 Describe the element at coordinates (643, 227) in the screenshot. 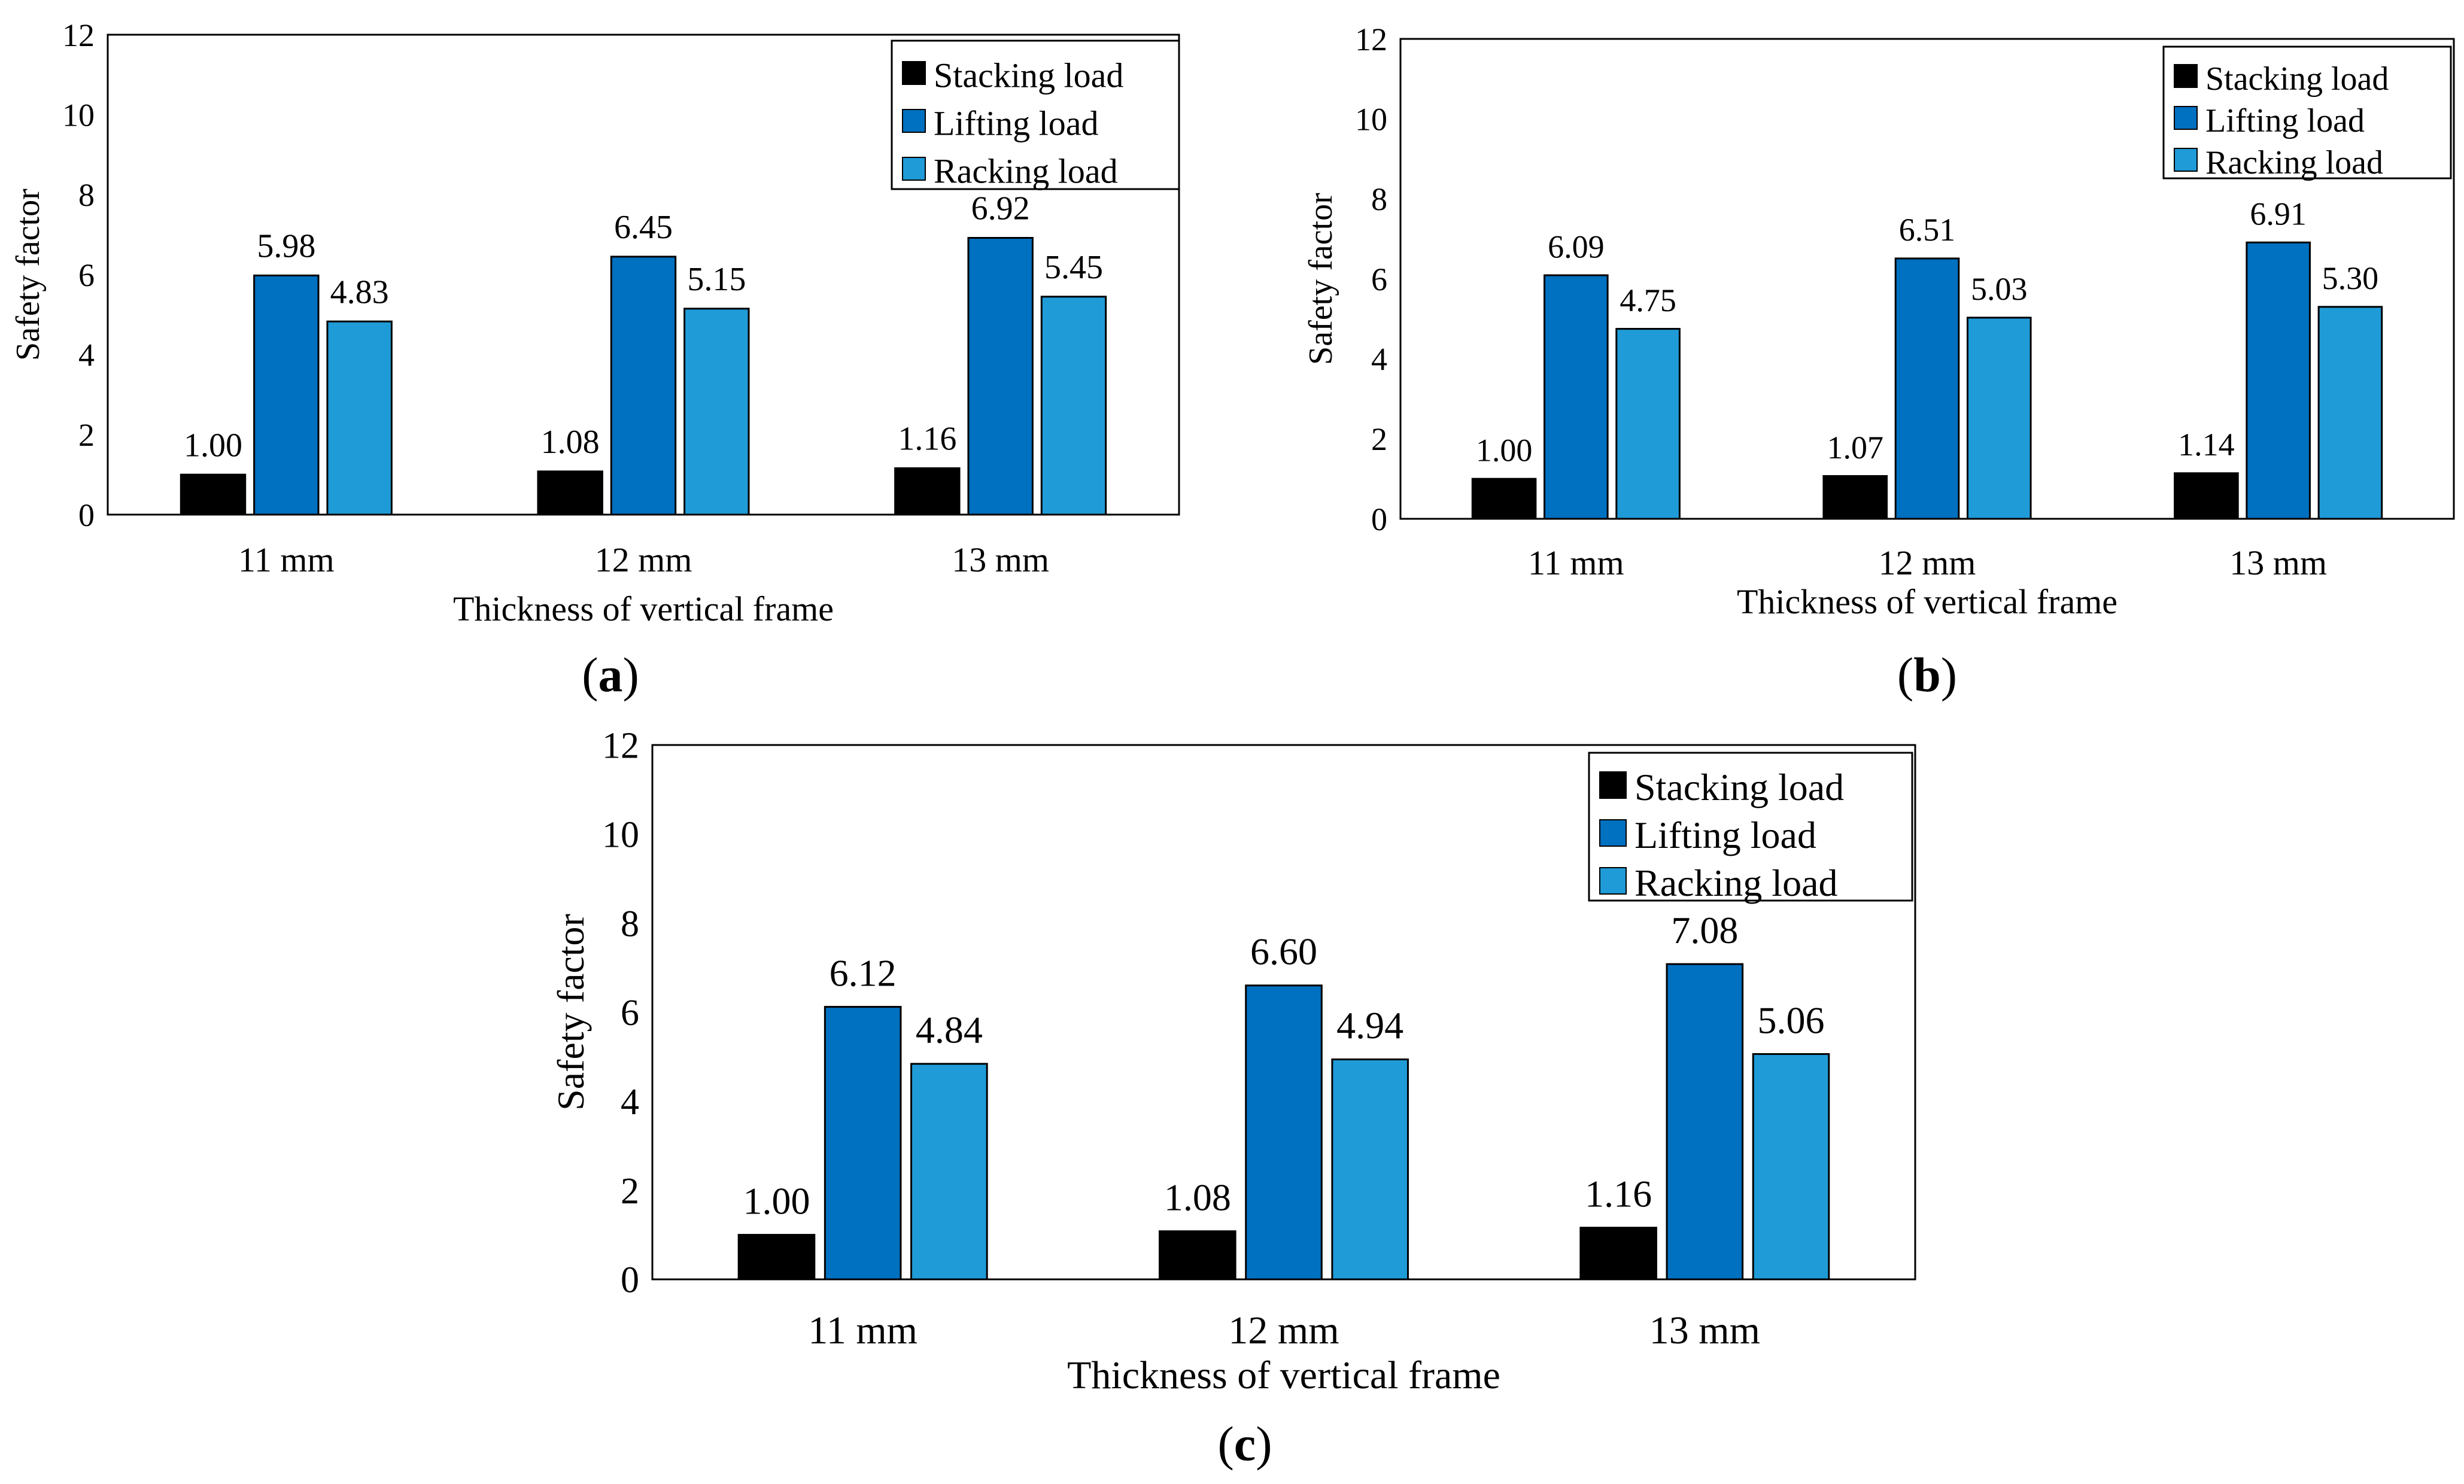

I see `data-label: 6.45` at that location.